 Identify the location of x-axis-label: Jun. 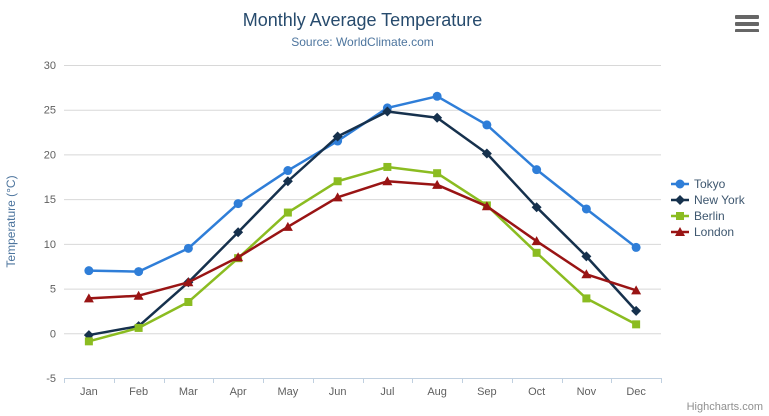
(338, 392).